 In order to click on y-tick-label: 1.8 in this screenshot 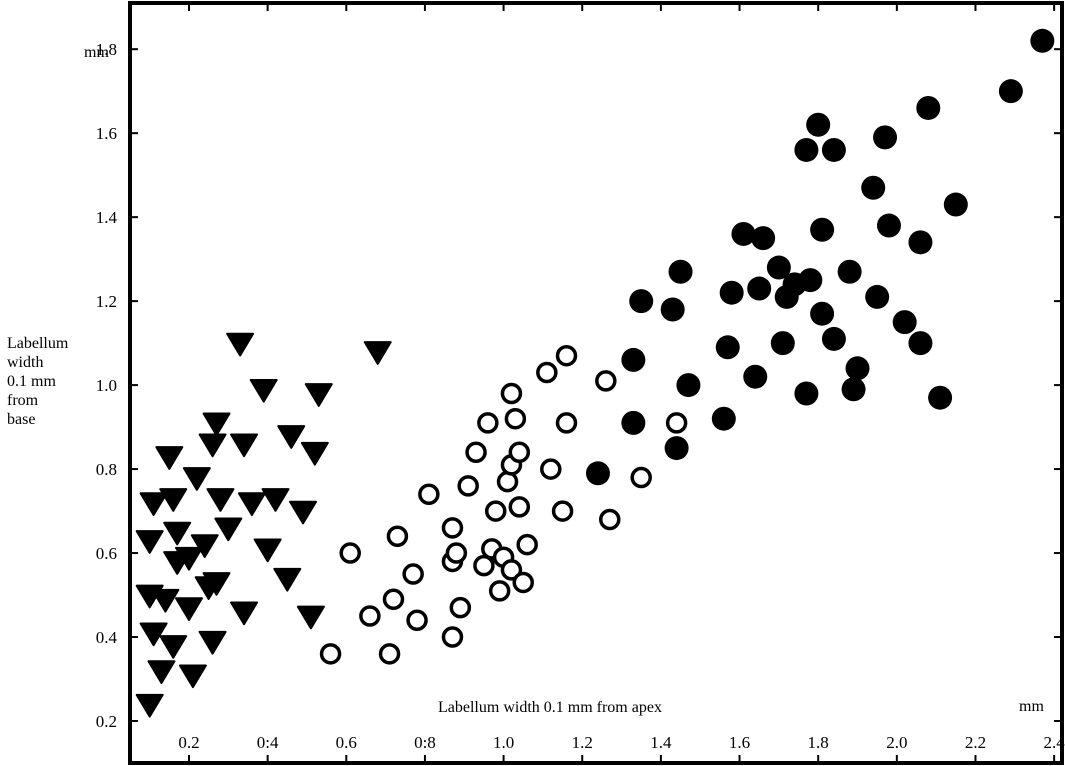, I will do `click(106, 49)`.